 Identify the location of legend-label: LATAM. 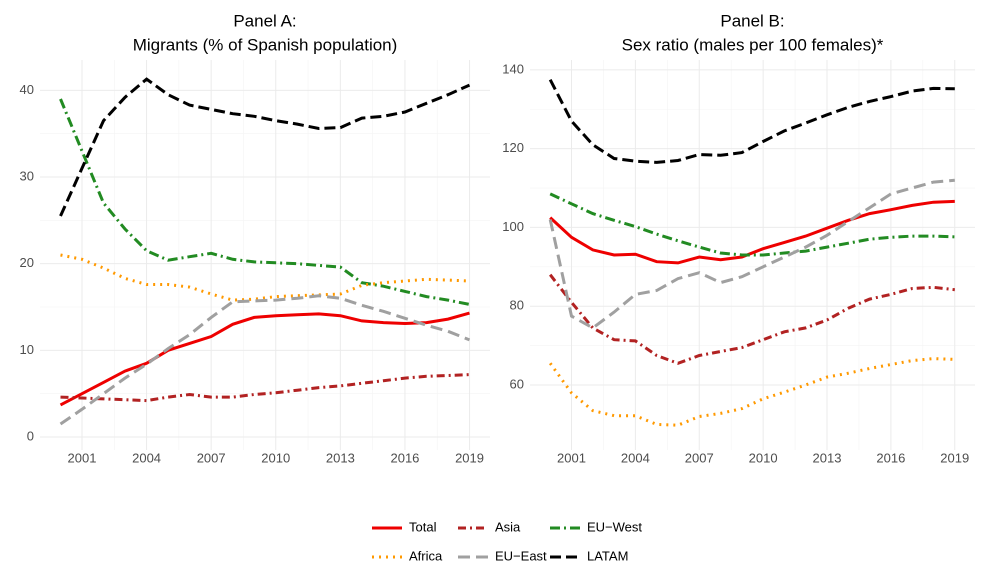
(607, 555).